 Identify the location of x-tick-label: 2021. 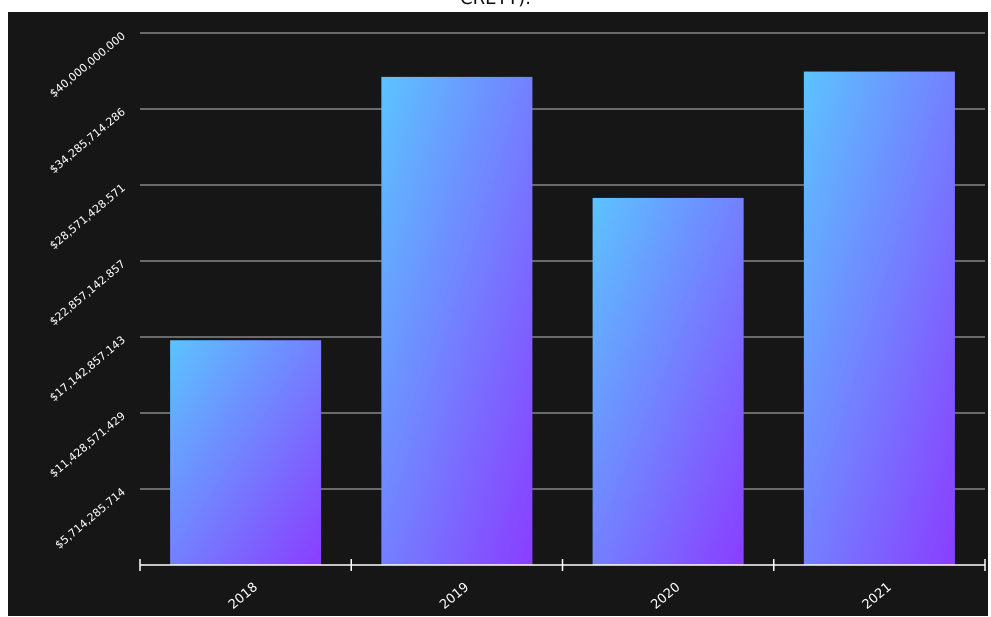
(877, 596).